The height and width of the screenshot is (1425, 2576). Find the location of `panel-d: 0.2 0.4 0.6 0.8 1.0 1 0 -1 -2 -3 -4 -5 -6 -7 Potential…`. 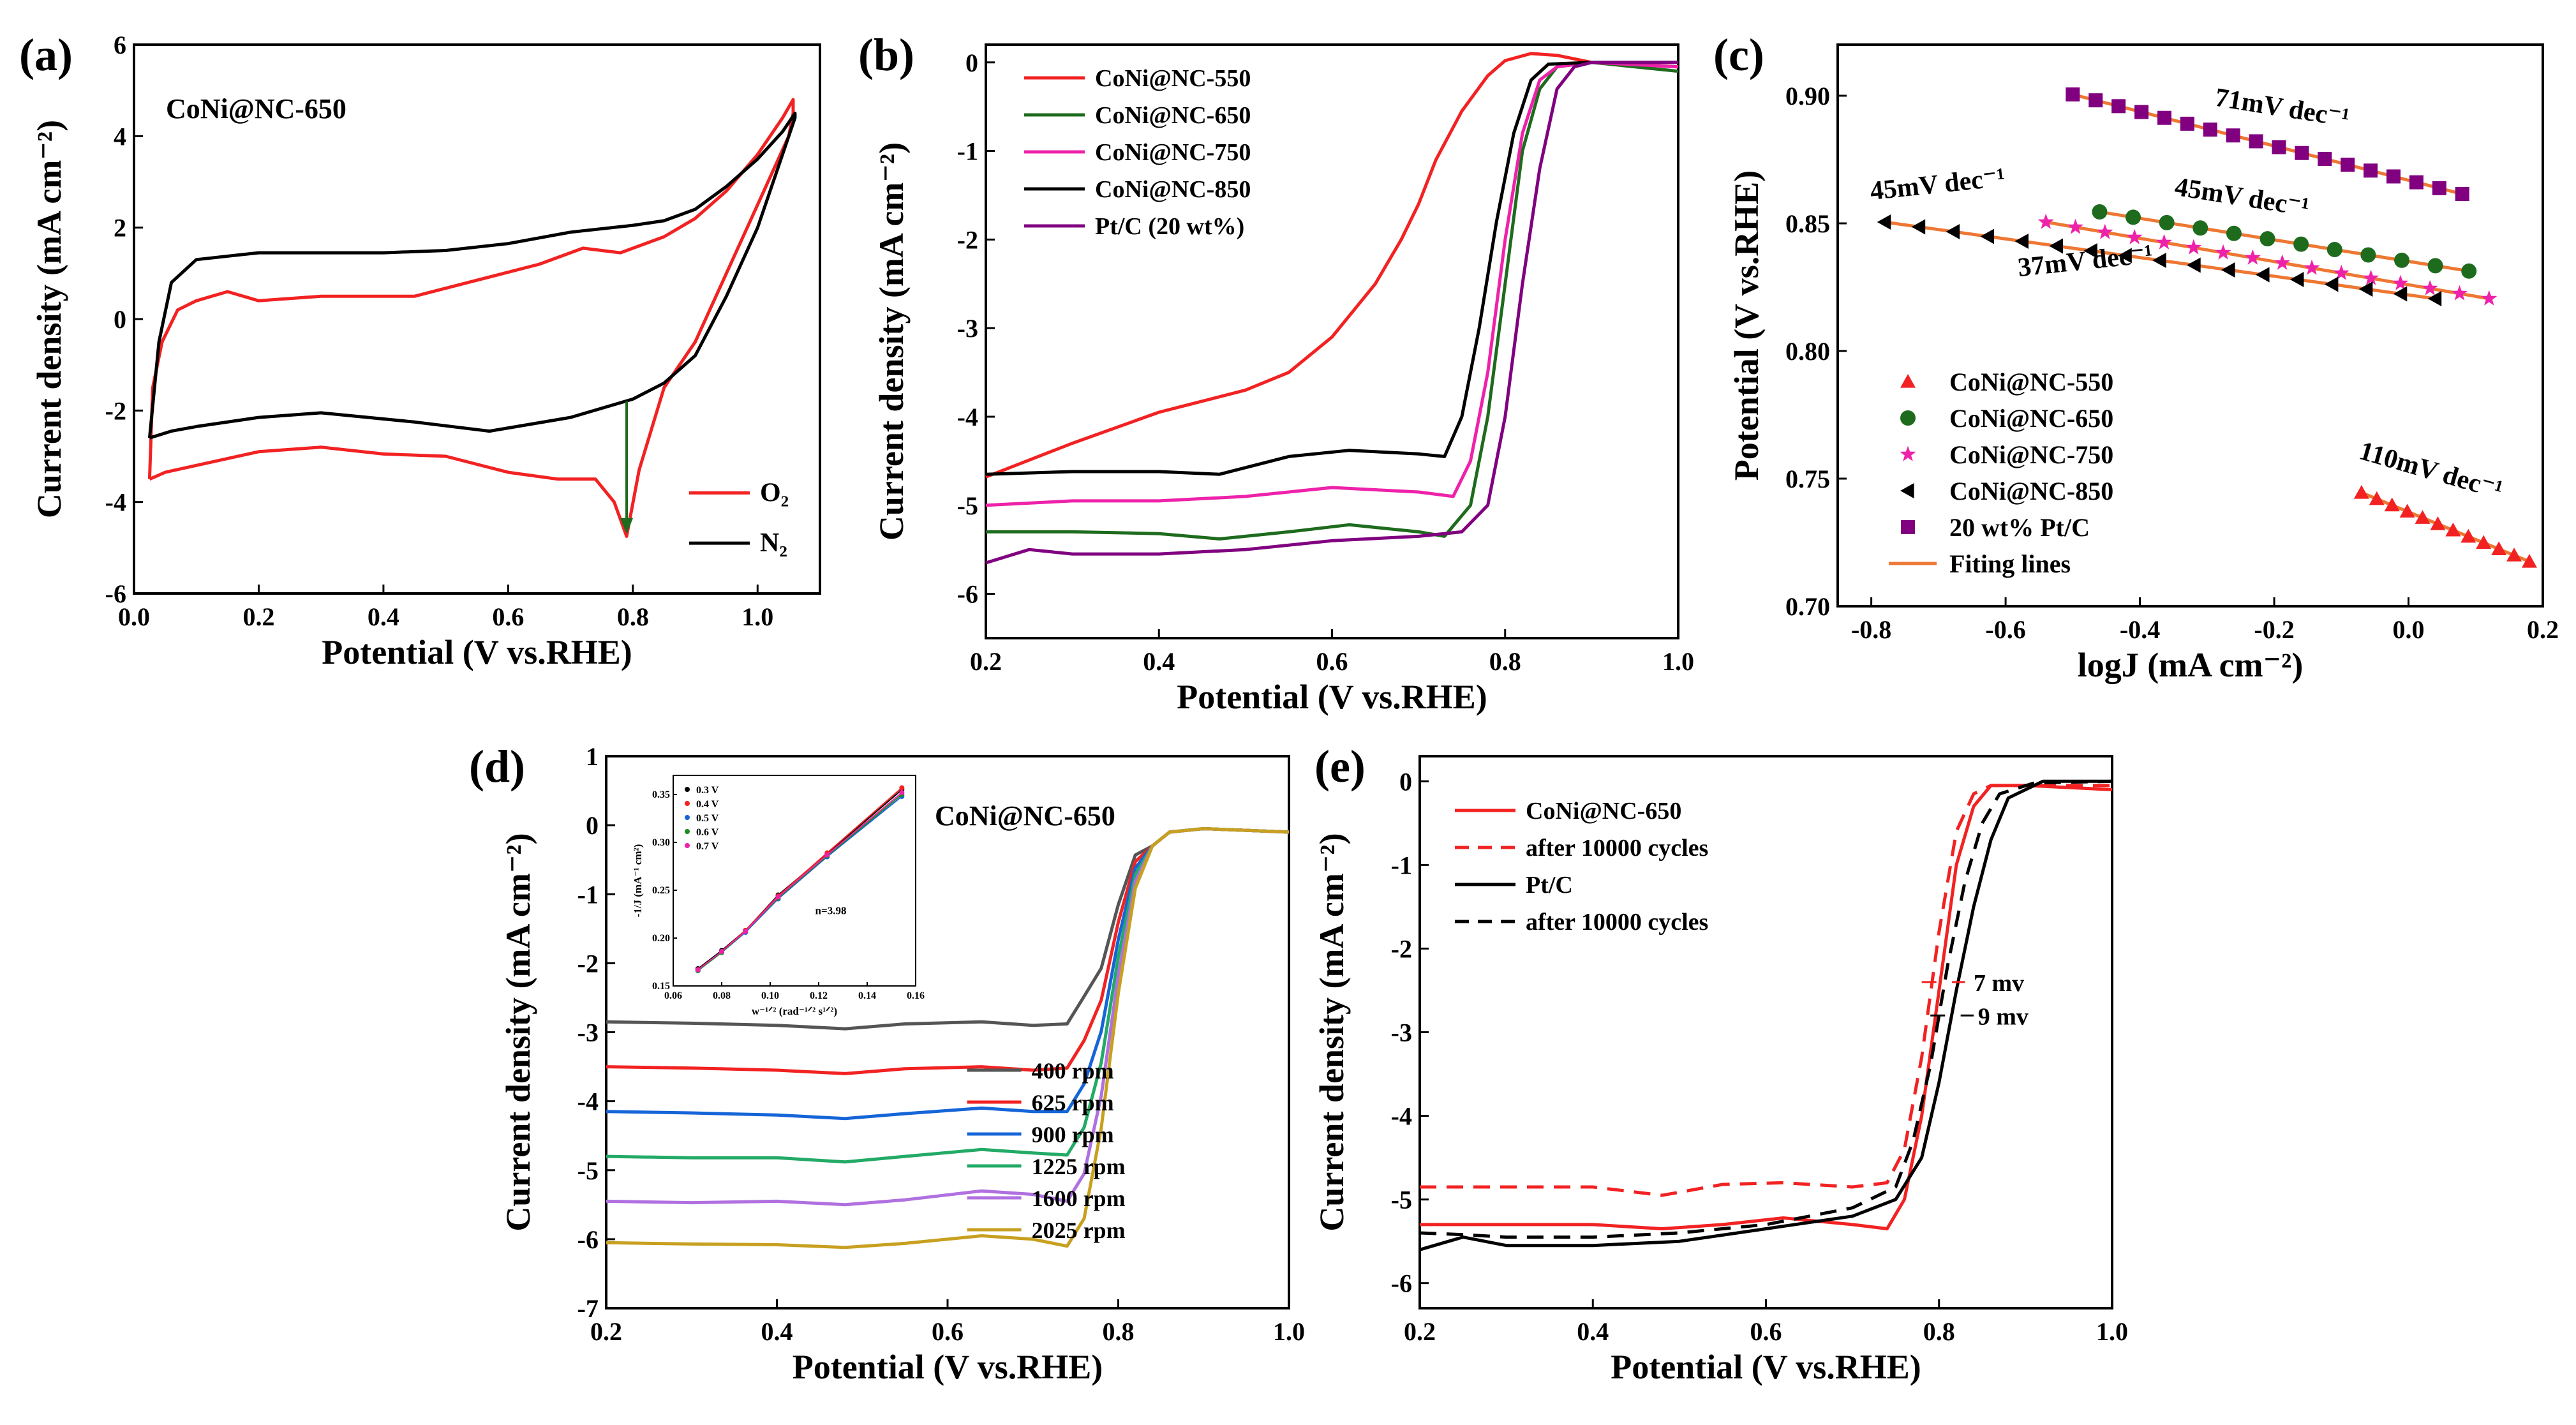

panel-d: 0.2 0.4 0.6 0.8 1.0 1 0 -1 -2 -3 -4 -5 -6 -7 Potential… is located at coordinates (887, 1063).